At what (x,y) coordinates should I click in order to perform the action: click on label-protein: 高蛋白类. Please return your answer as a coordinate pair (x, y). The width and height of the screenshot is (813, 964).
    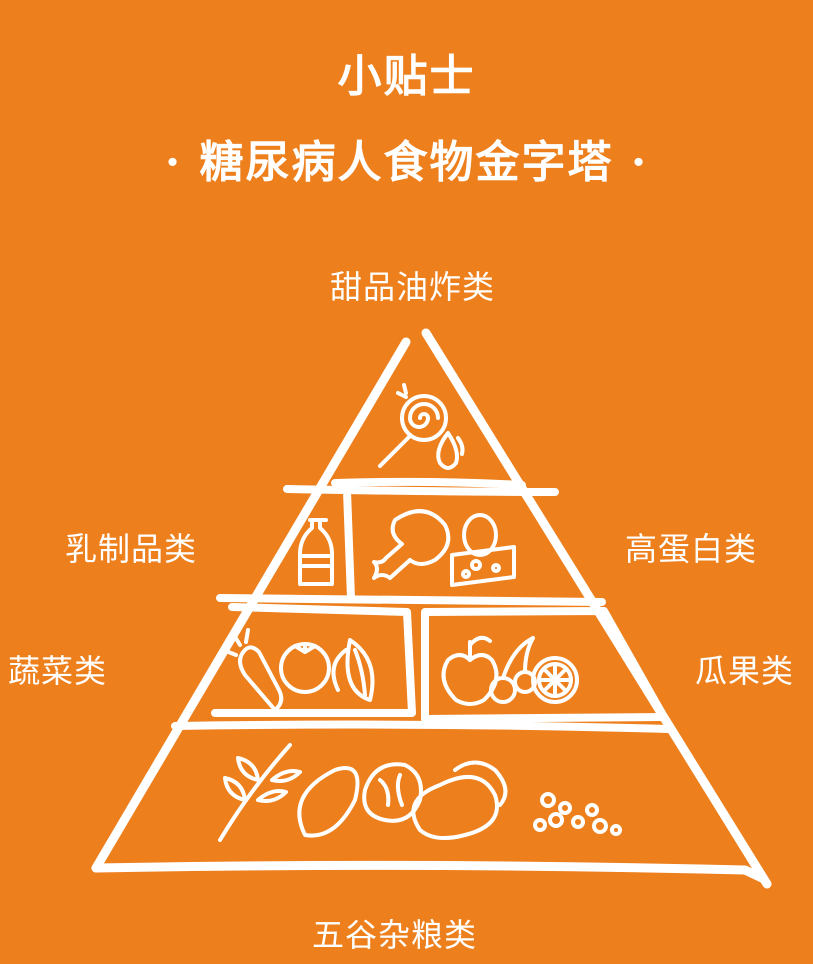
    Looking at the image, I should click on (691, 549).